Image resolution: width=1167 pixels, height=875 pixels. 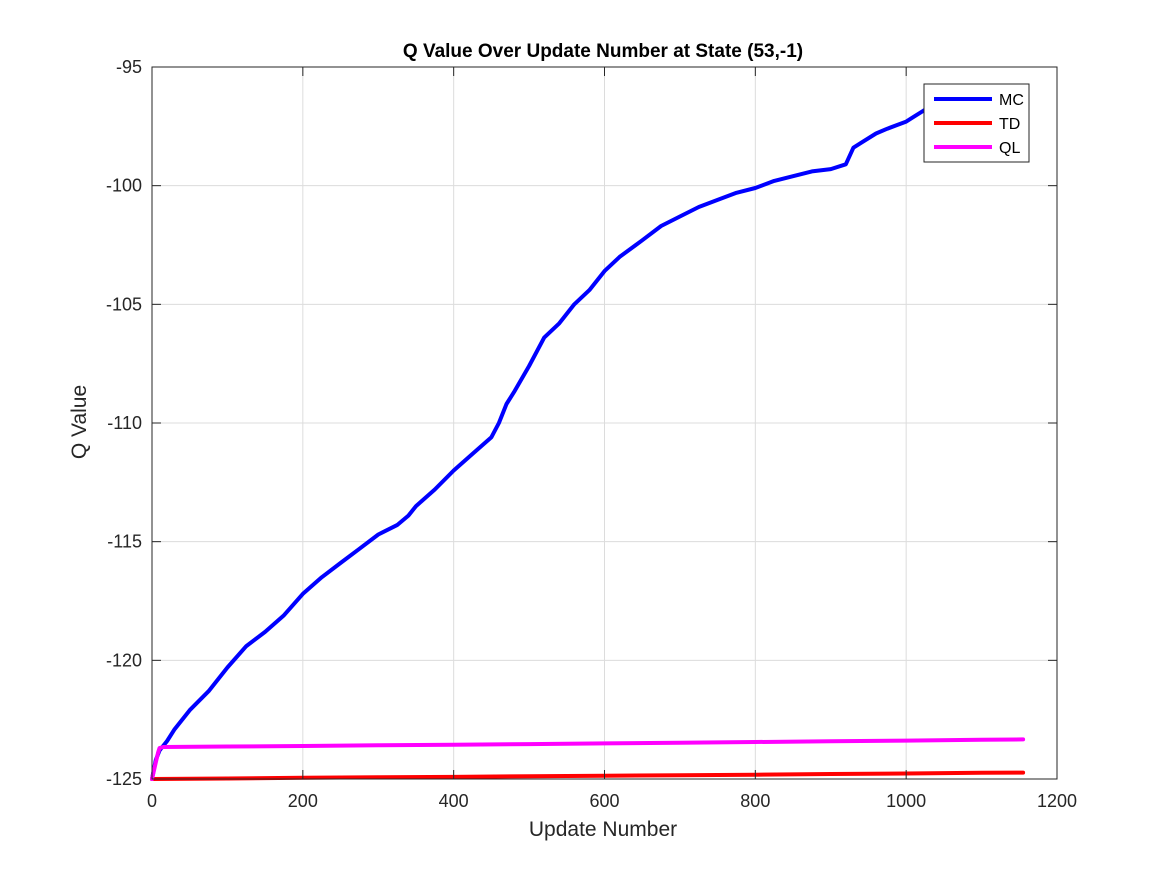 I want to click on x-tick-label: 400, so click(x=454, y=801).